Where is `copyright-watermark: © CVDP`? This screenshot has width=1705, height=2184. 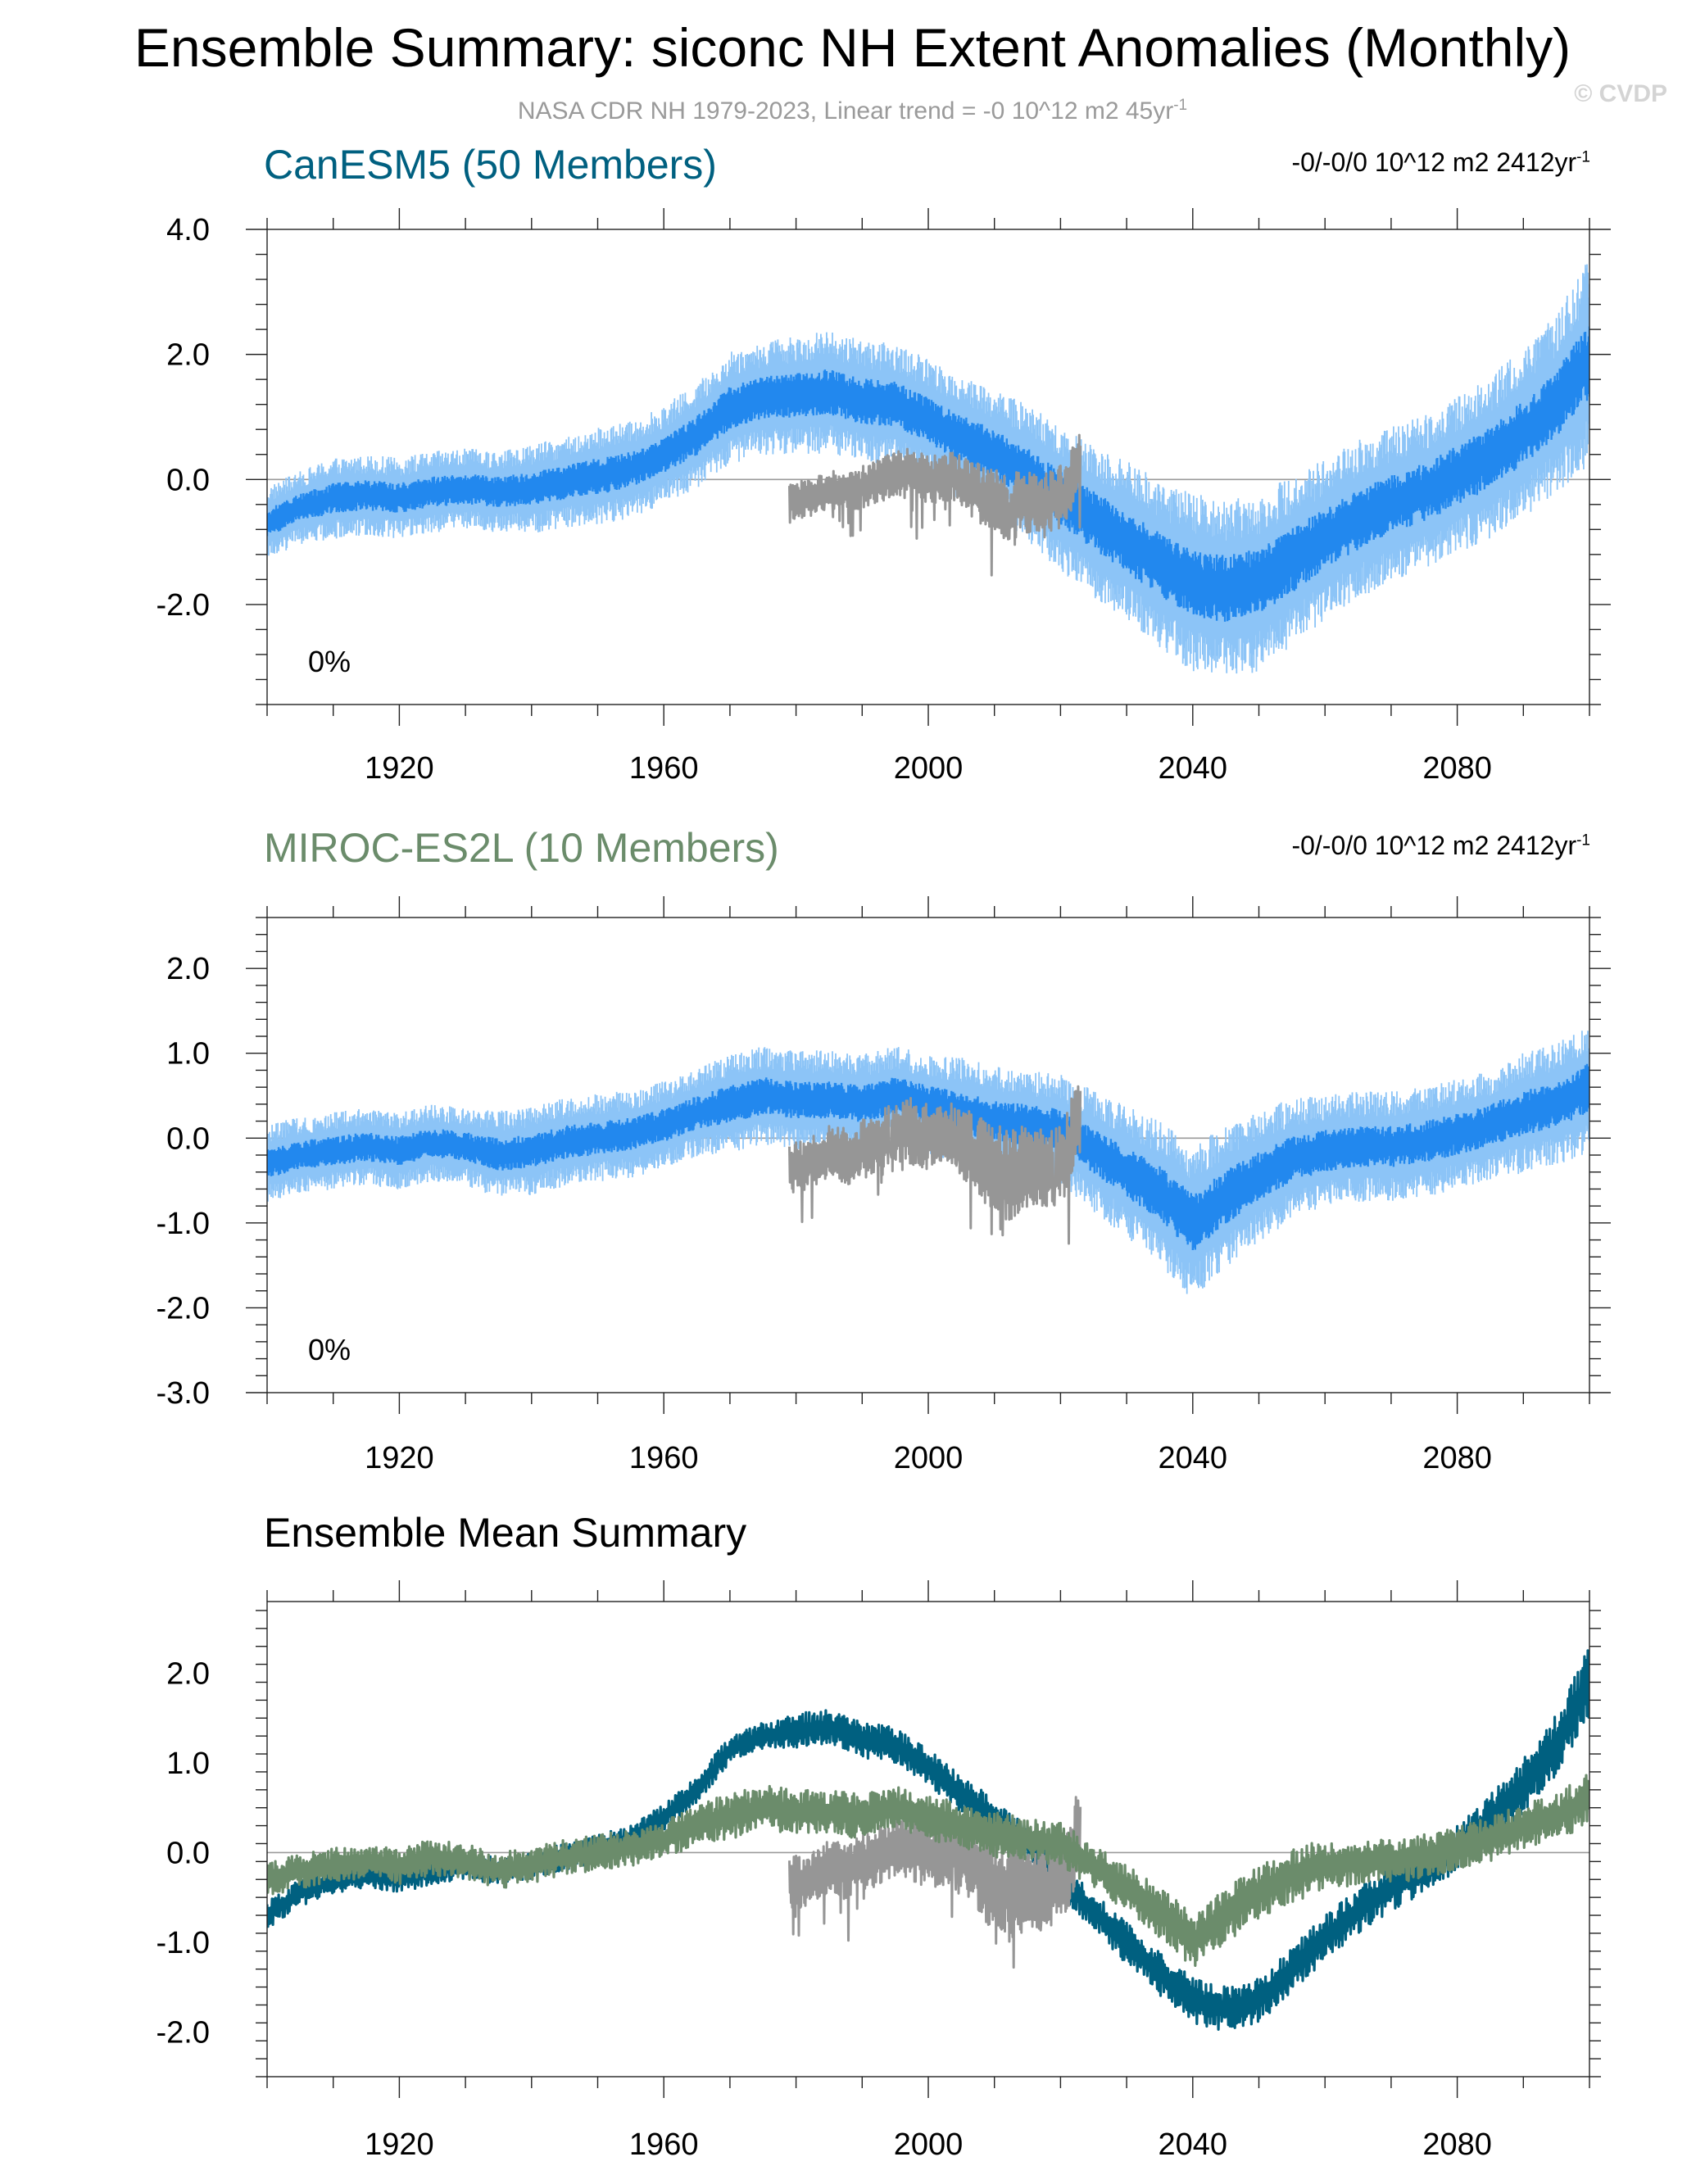 copyright-watermark: © CVDP is located at coordinates (1620, 93).